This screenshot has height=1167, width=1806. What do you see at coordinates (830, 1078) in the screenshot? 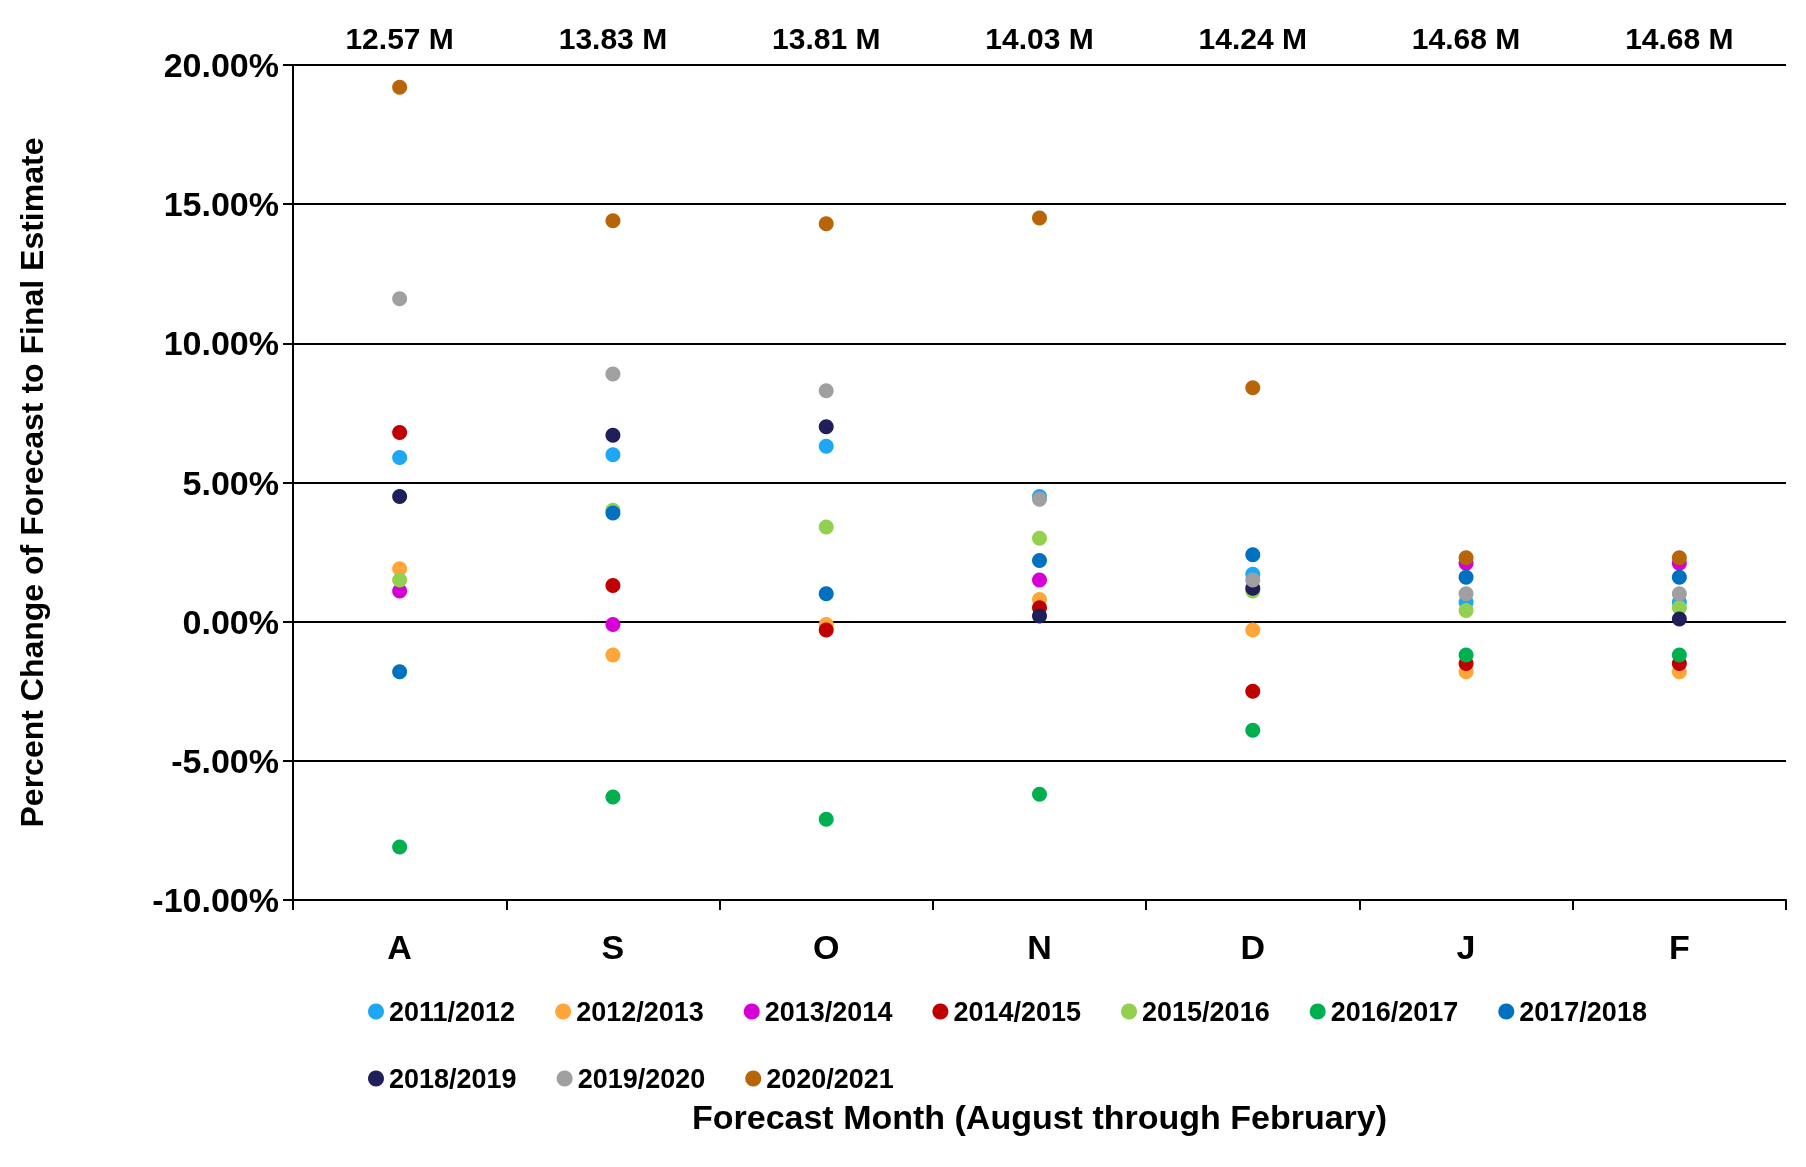
I see `legend-label: 2020/2021` at bounding box center [830, 1078].